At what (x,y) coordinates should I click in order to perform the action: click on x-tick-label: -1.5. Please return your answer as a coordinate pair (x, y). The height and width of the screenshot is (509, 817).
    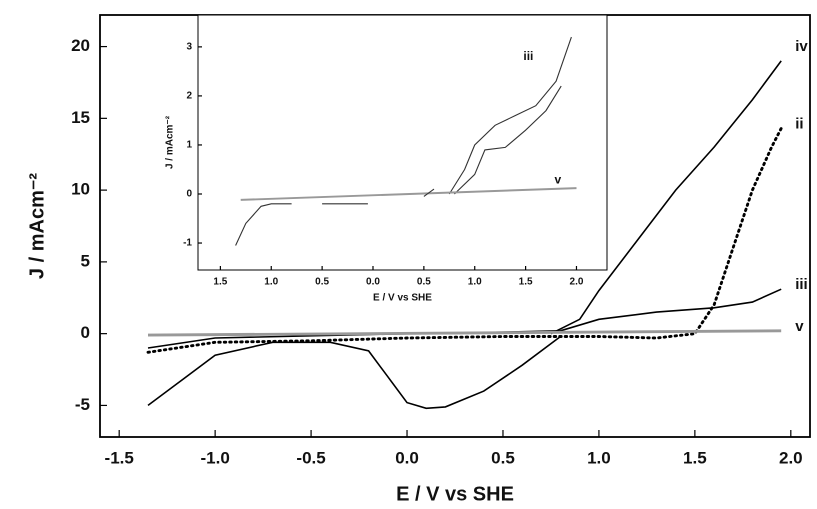
    Looking at the image, I should click on (119, 457).